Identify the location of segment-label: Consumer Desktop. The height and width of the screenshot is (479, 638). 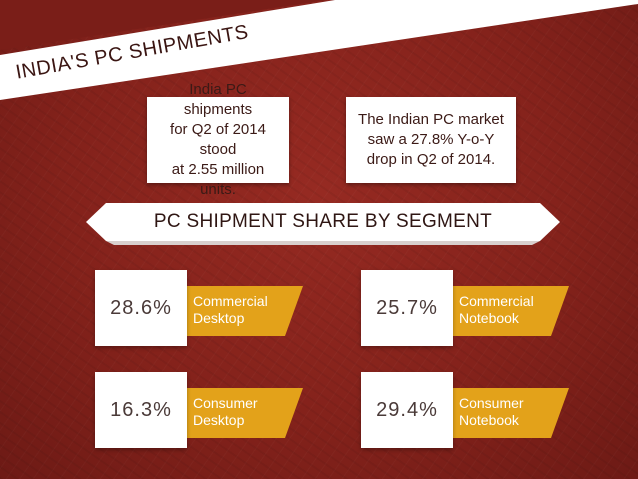
(243, 412).